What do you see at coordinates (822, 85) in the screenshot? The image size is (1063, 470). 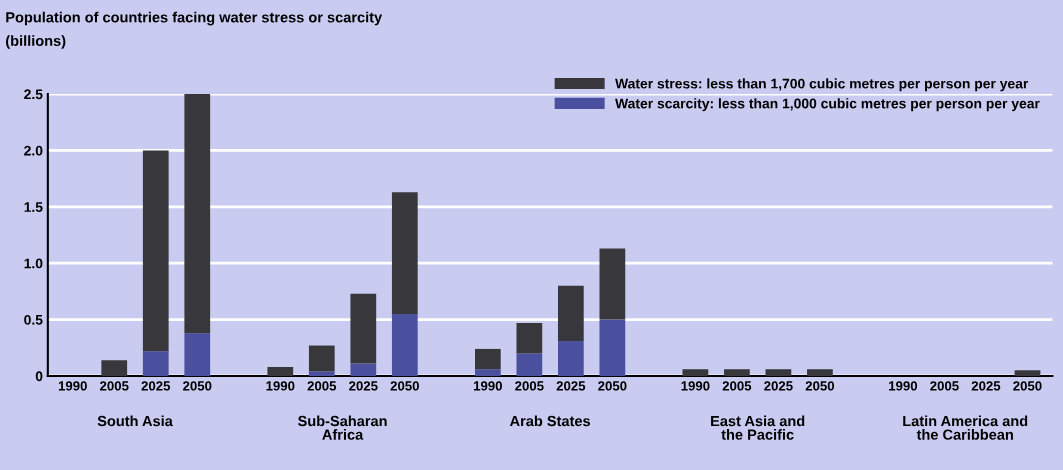 I see `legend-label: Water stress: less than 1,700 cubic metres per person per year` at bounding box center [822, 85].